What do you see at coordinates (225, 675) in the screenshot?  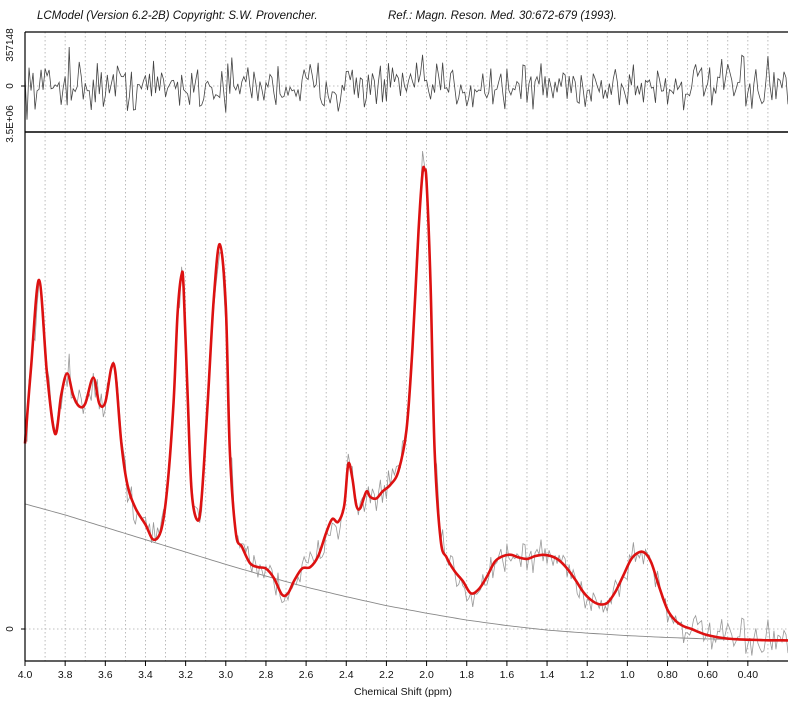 I see `x-tick-label: 3.0` at bounding box center [225, 675].